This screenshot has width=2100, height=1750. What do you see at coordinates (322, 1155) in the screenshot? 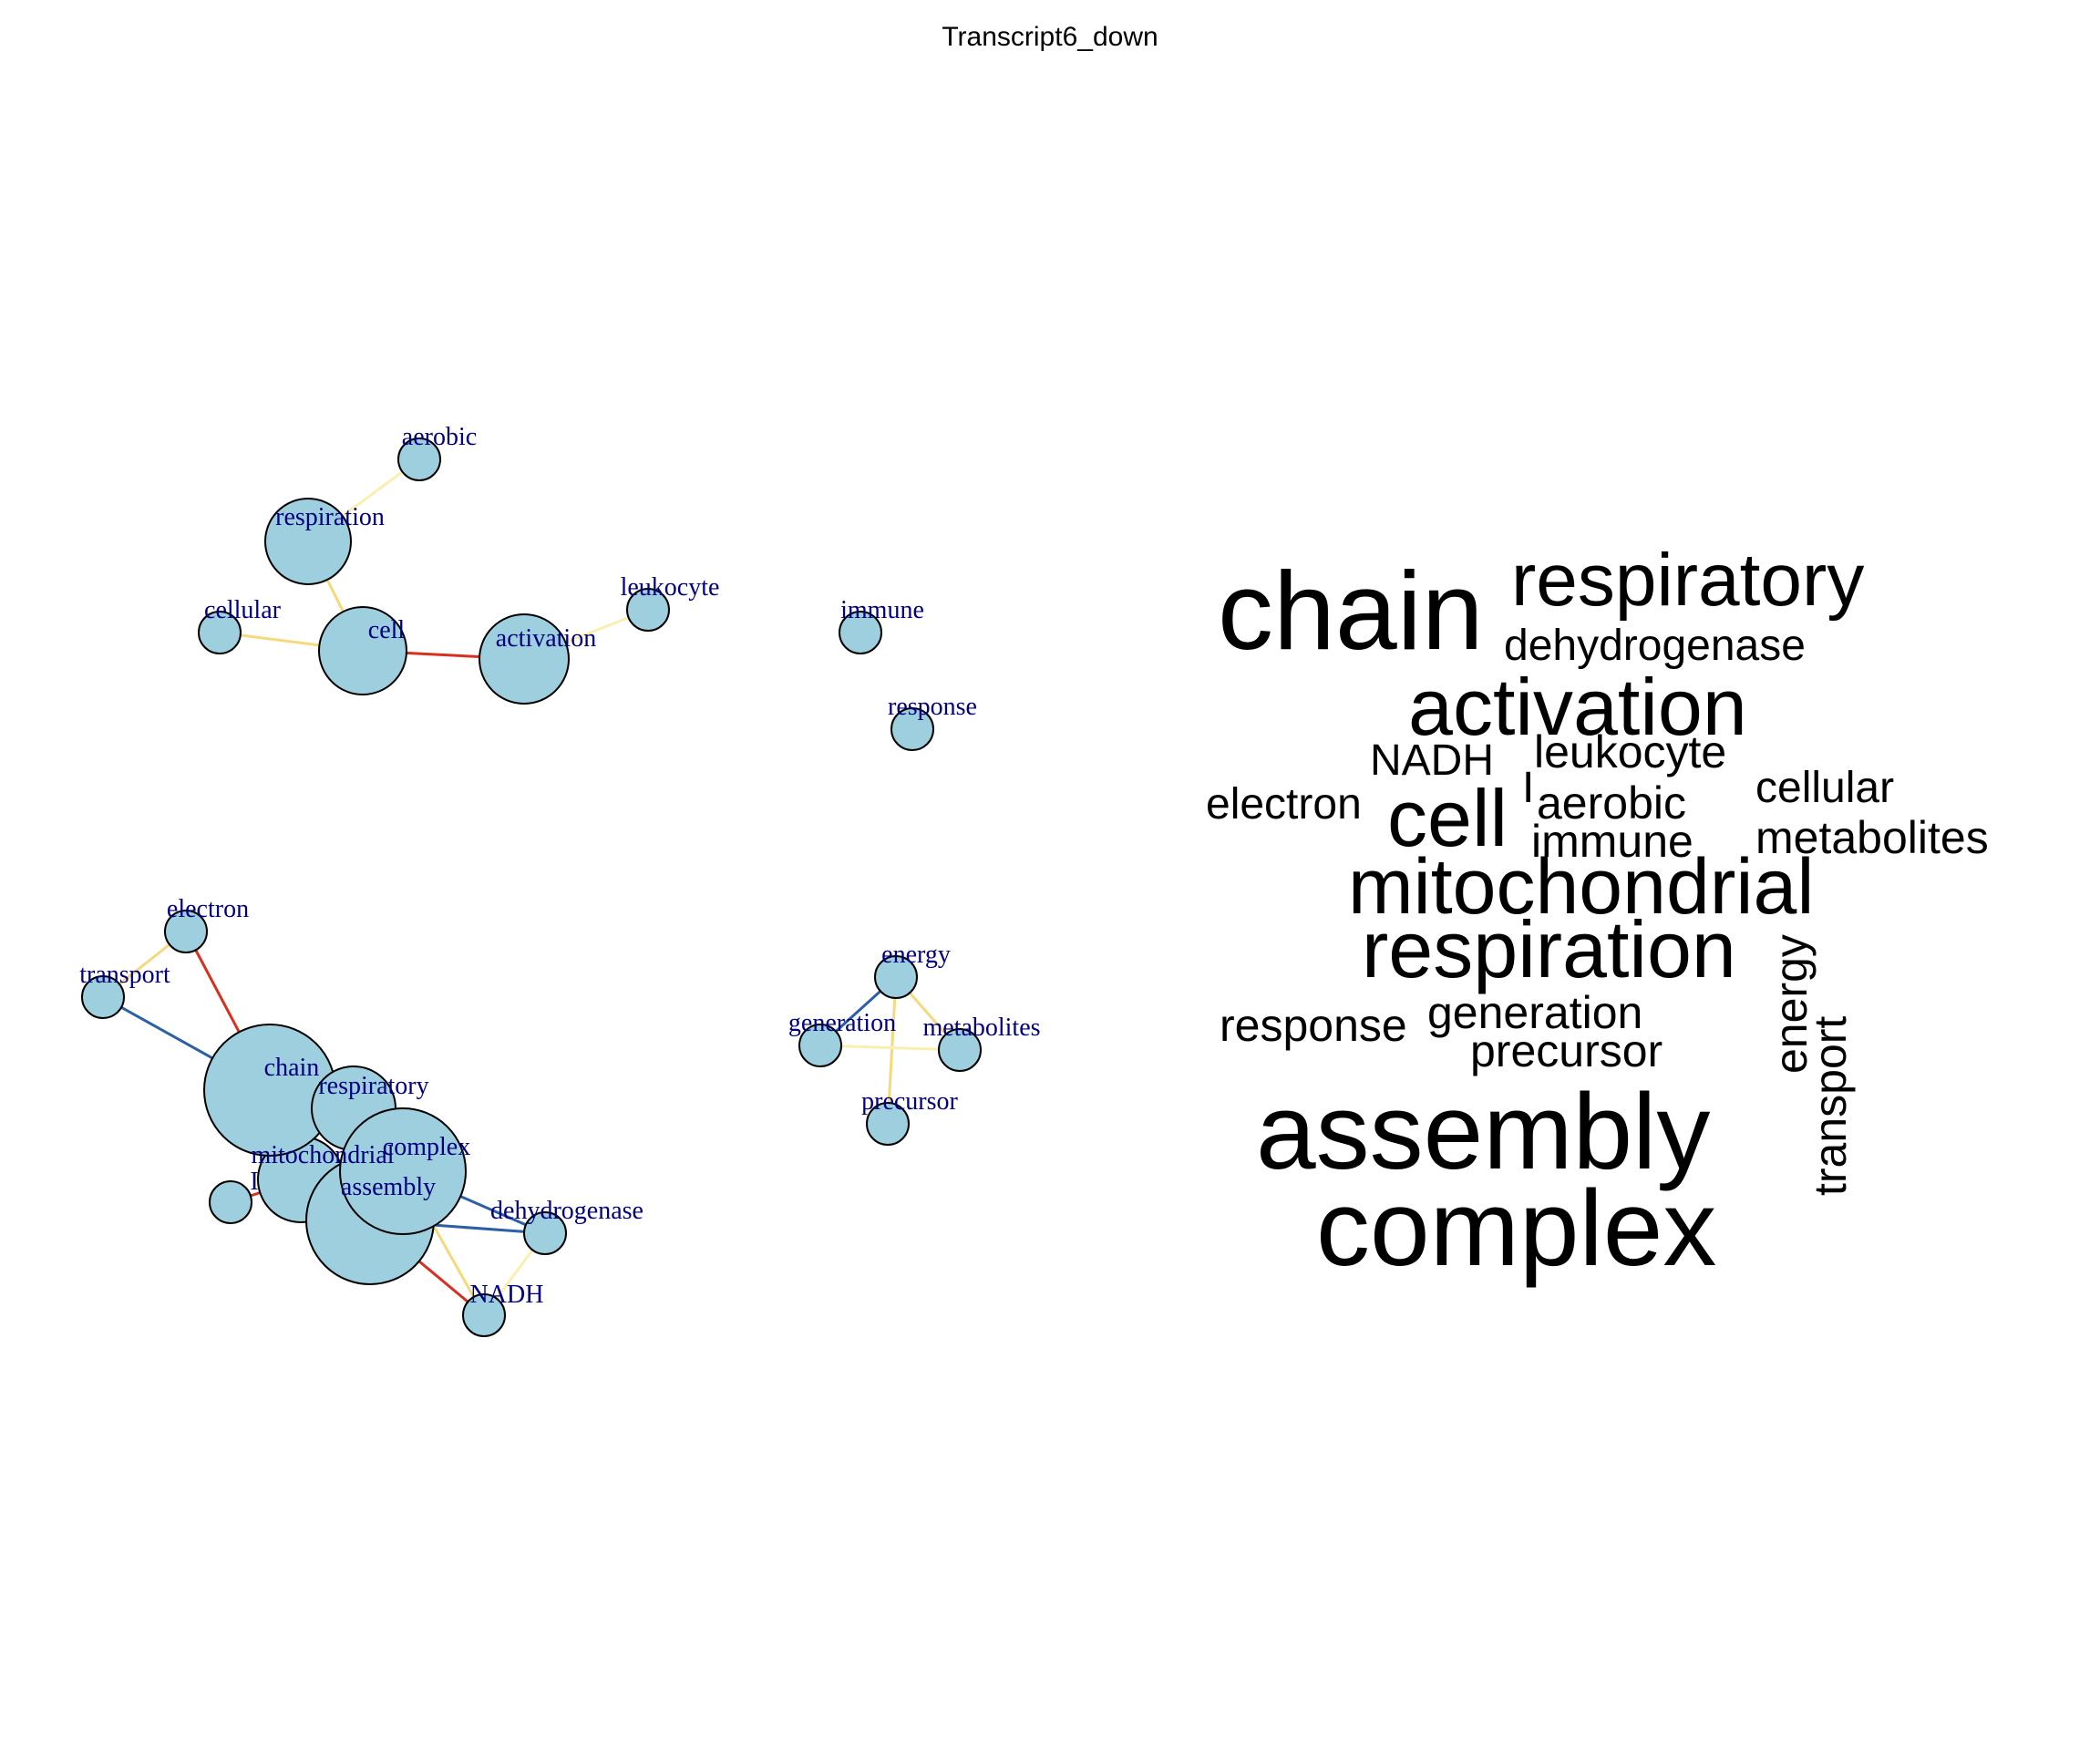
I see `node-label-mitochondrial: mitochondrial` at bounding box center [322, 1155].